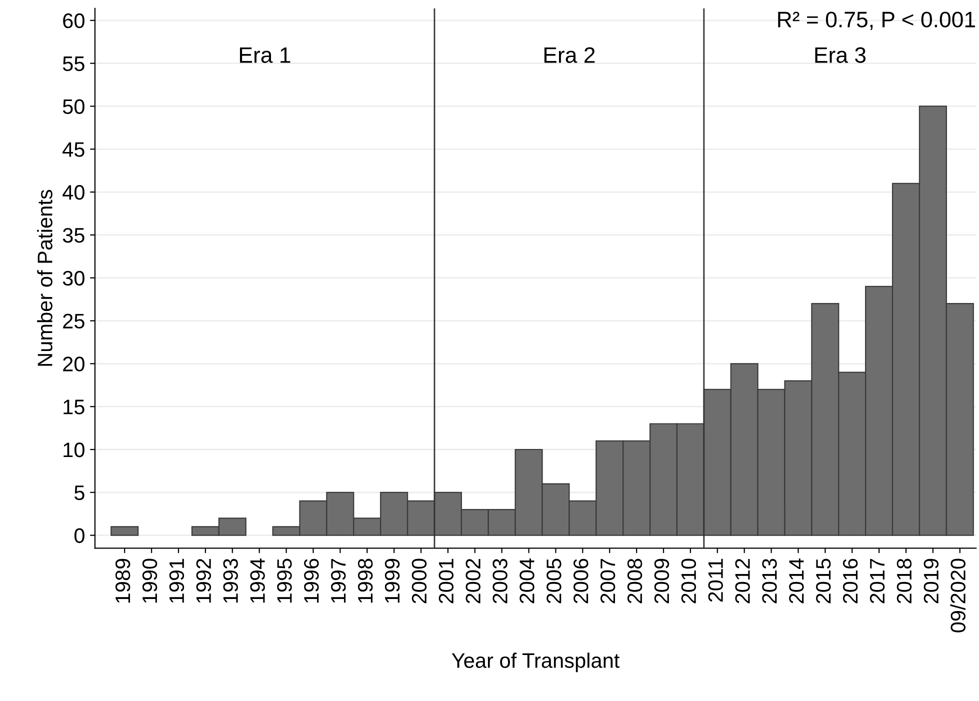 The width and height of the screenshot is (979, 701). What do you see at coordinates (931, 581) in the screenshot?
I see `x-tick-label: 2019` at bounding box center [931, 581].